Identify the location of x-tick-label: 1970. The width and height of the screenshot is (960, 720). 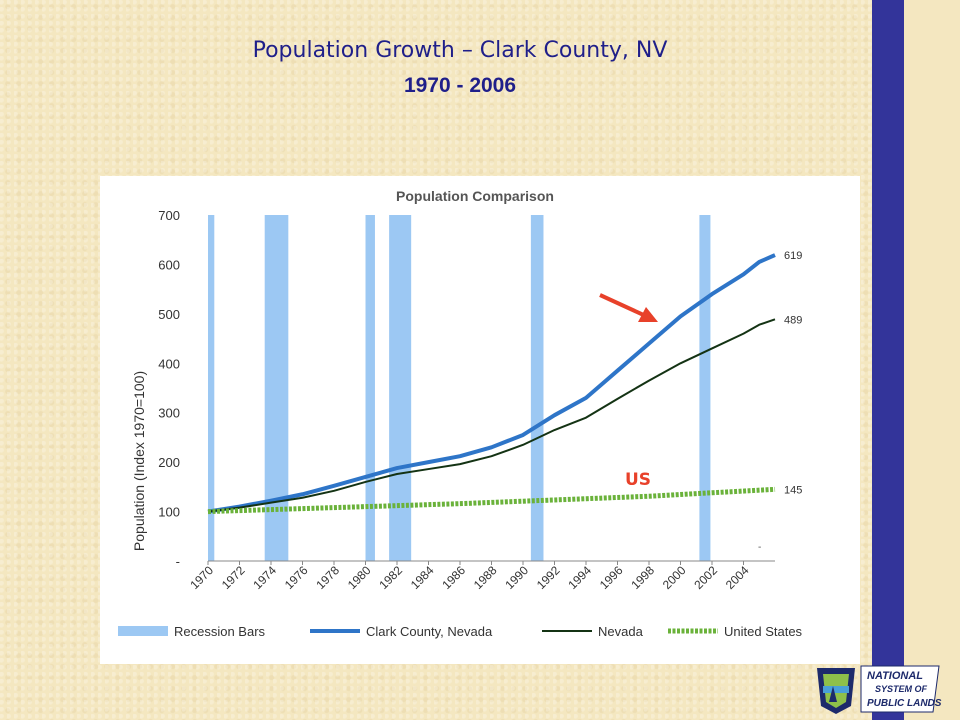
(201, 577).